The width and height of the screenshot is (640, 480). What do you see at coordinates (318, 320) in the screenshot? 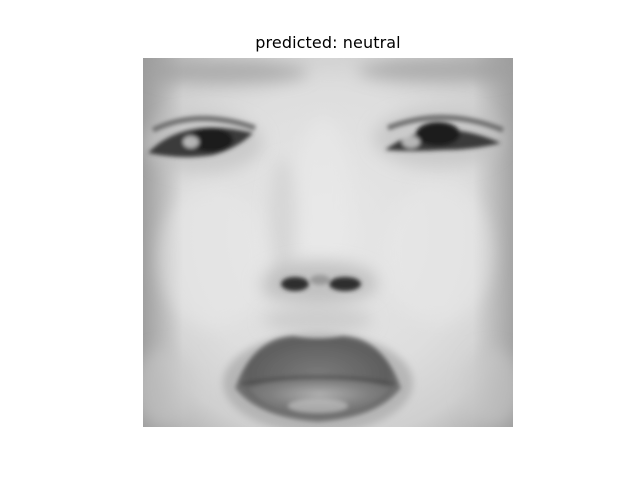
I see `upper-lip-shade` at bounding box center [318, 320].